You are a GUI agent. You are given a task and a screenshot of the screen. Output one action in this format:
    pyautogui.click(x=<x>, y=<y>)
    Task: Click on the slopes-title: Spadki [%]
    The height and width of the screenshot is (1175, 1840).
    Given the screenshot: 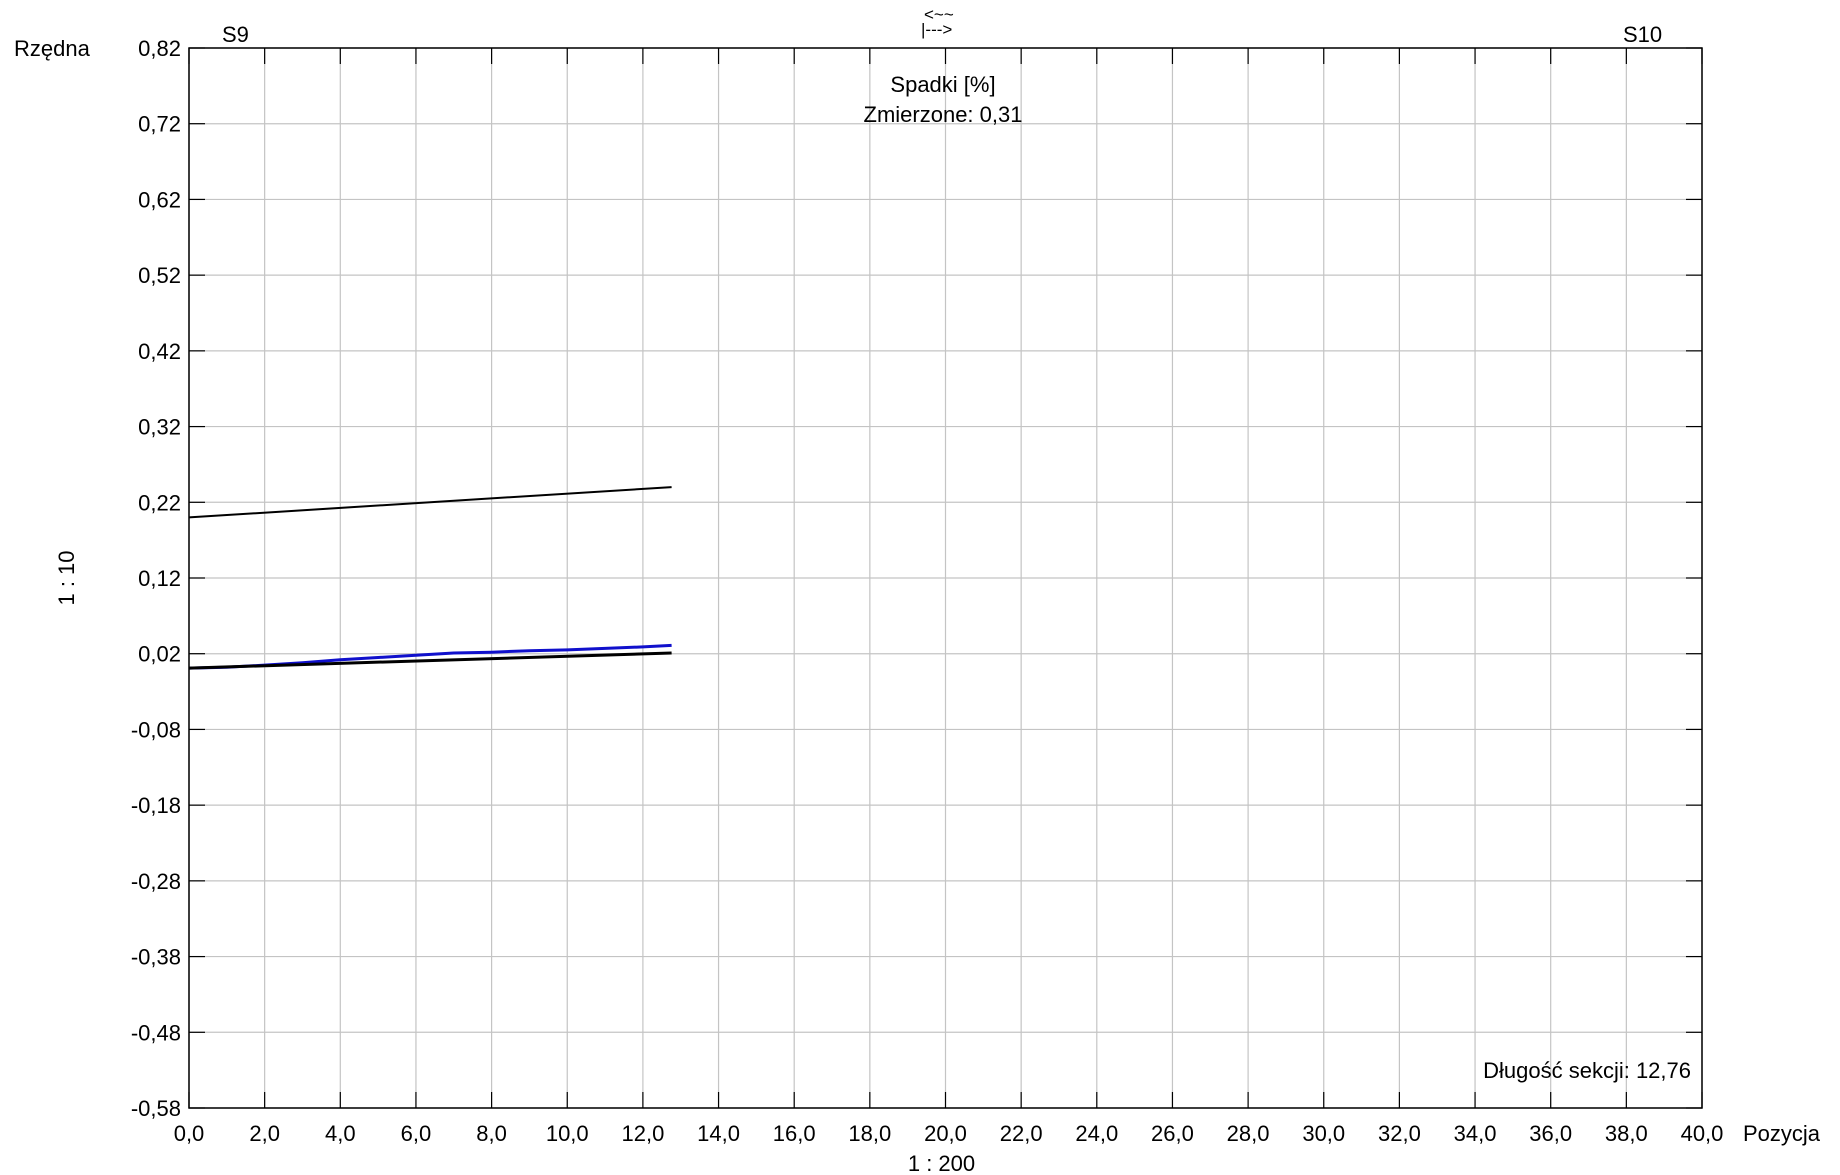 What is the action you would take?
    pyautogui.click(x=942, y=84)
    